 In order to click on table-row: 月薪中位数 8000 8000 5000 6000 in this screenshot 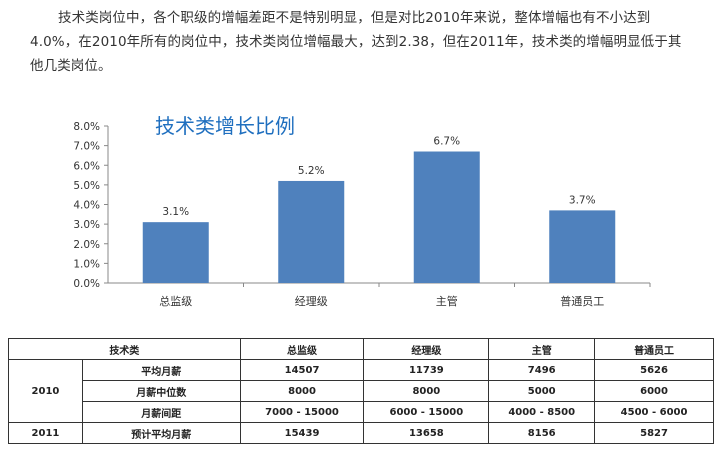, I will do `click(361, 391)`.